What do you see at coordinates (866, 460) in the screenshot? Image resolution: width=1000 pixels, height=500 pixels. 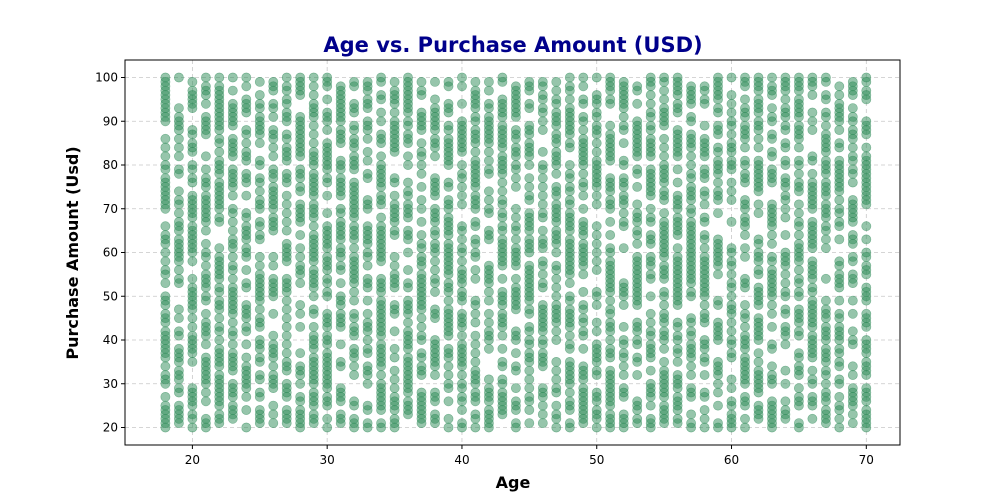 I see `x-tick-label: 70` at bounding box center [866, 460].